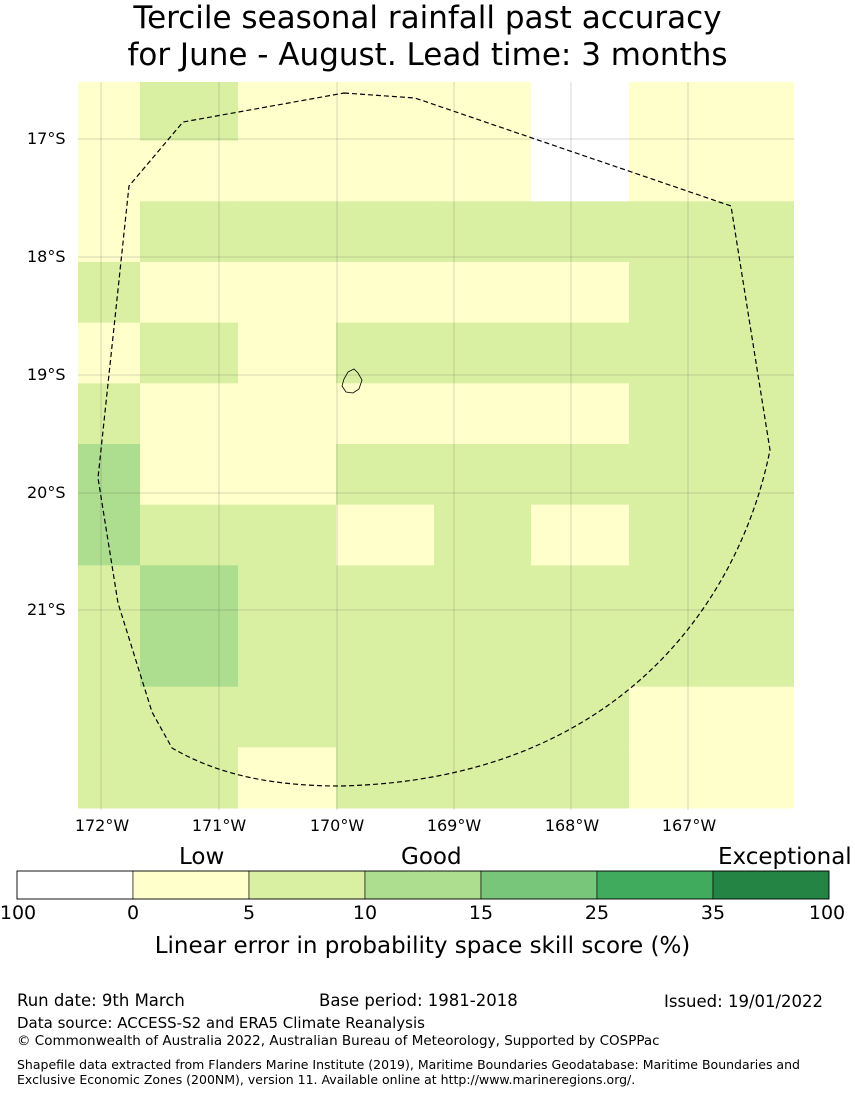 This screenshot has height=1095, width=855. I want to click on lon-label-171w: 171°W, so click(219, 825).